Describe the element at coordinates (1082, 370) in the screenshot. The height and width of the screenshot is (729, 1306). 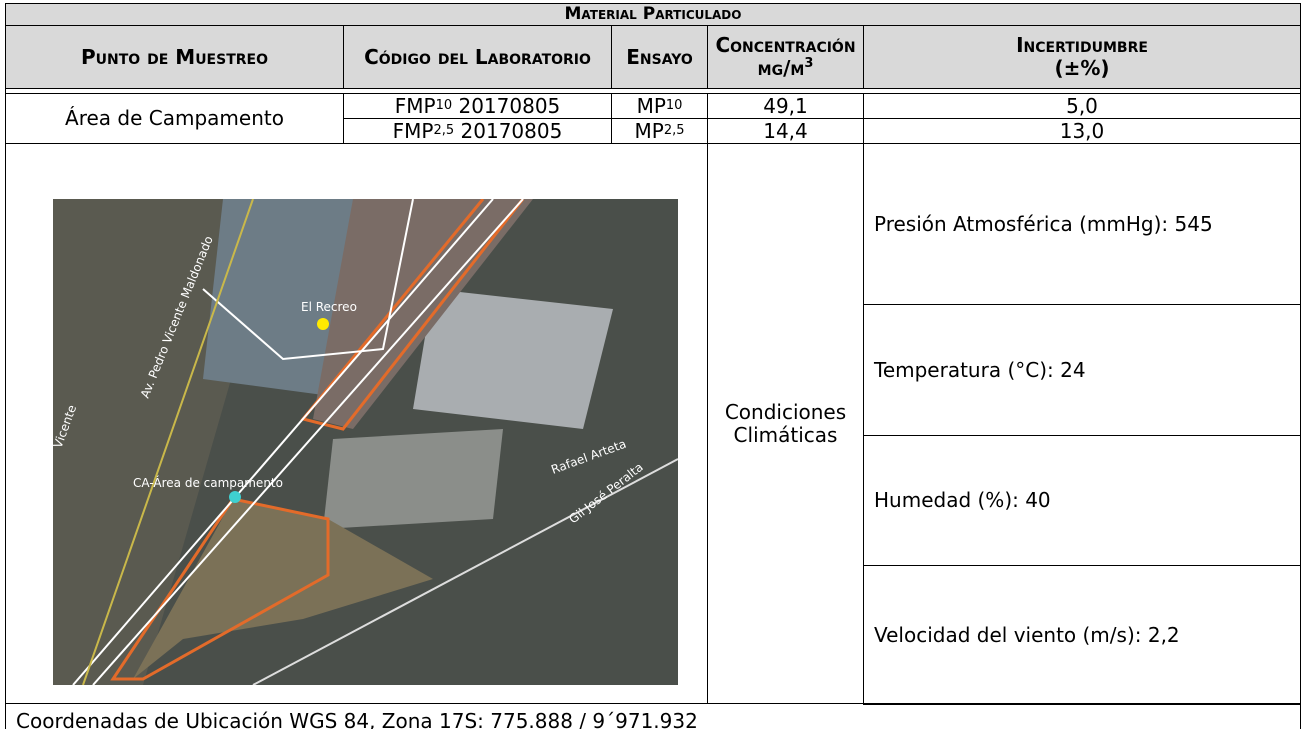
I see `condition: Temperatura (°C): 24` at that location.